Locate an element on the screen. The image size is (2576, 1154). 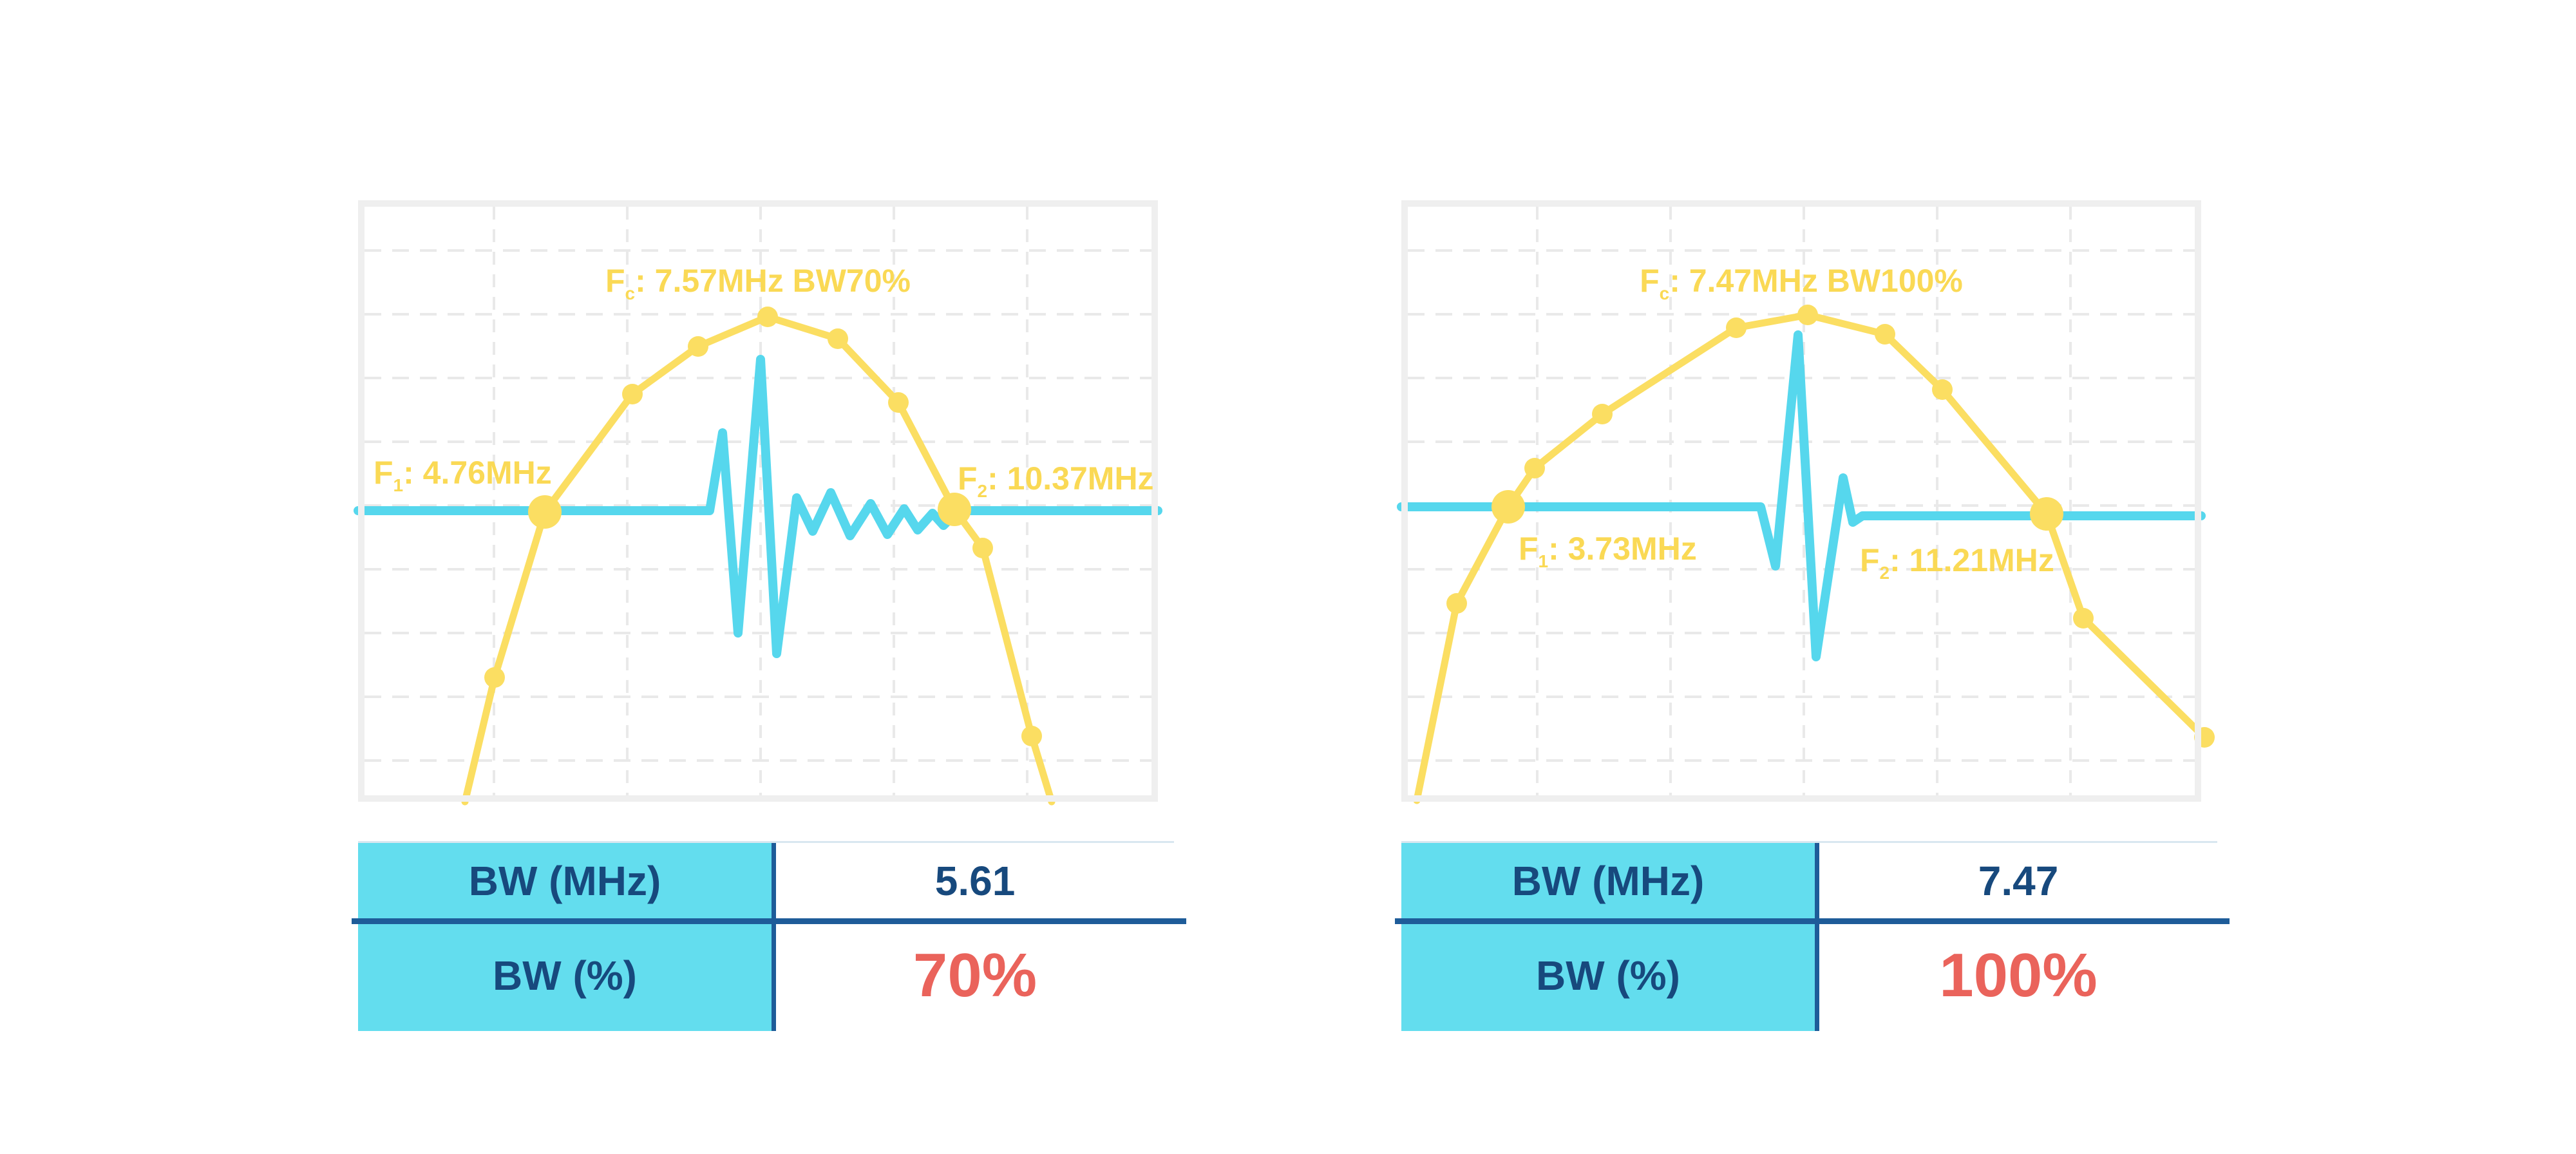
title-rest: : 7.47MHz BW100% is located at coordinates (1816, 281).